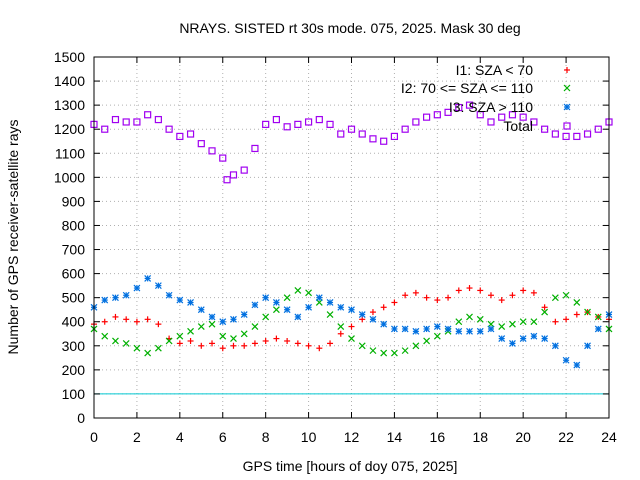 This screenshot has width=640, height=480. What do you see at coordinates (352, 437) in the screenshot?
I see `x-tick-label: 12` at bounding box center [352, 437].